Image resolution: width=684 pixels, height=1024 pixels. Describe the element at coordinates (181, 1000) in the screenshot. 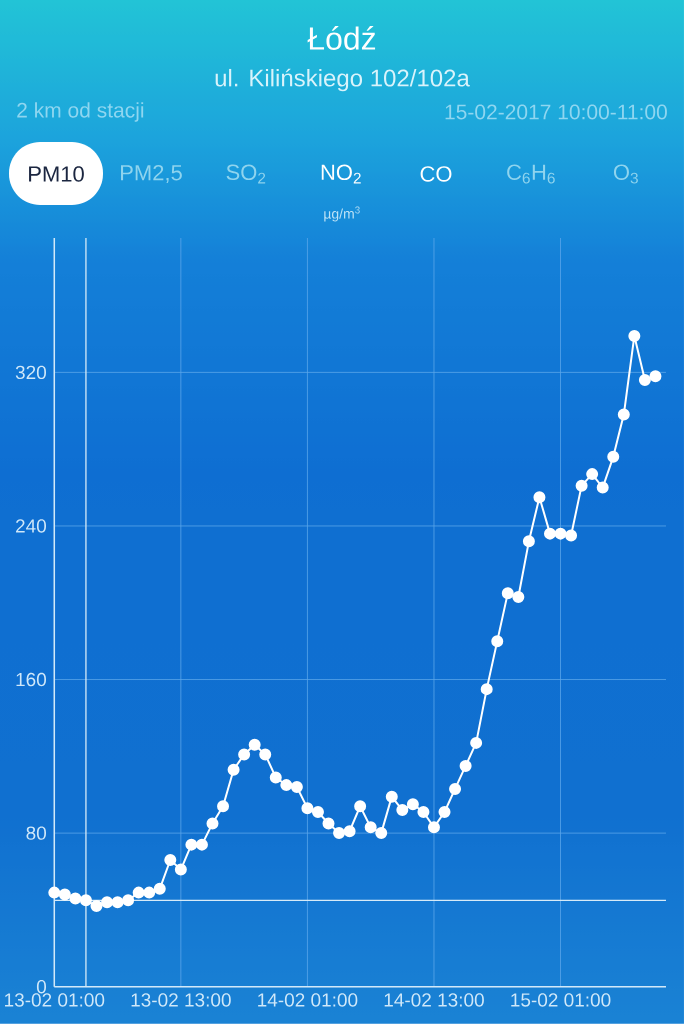

I see `x-tick-label: 13-02 13:00` at that location.